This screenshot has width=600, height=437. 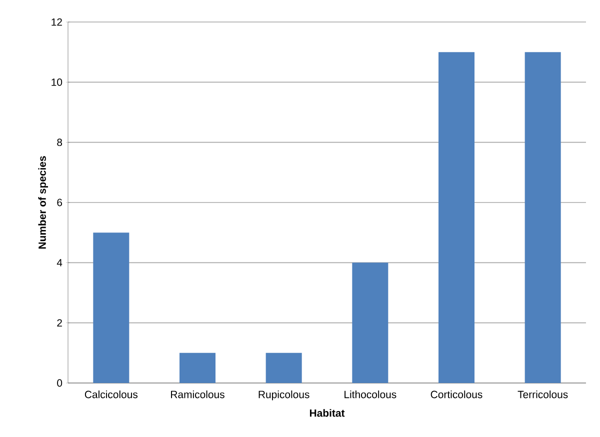 I want to click on x-tick-label: Terricolous, so click(x=543, y=394).